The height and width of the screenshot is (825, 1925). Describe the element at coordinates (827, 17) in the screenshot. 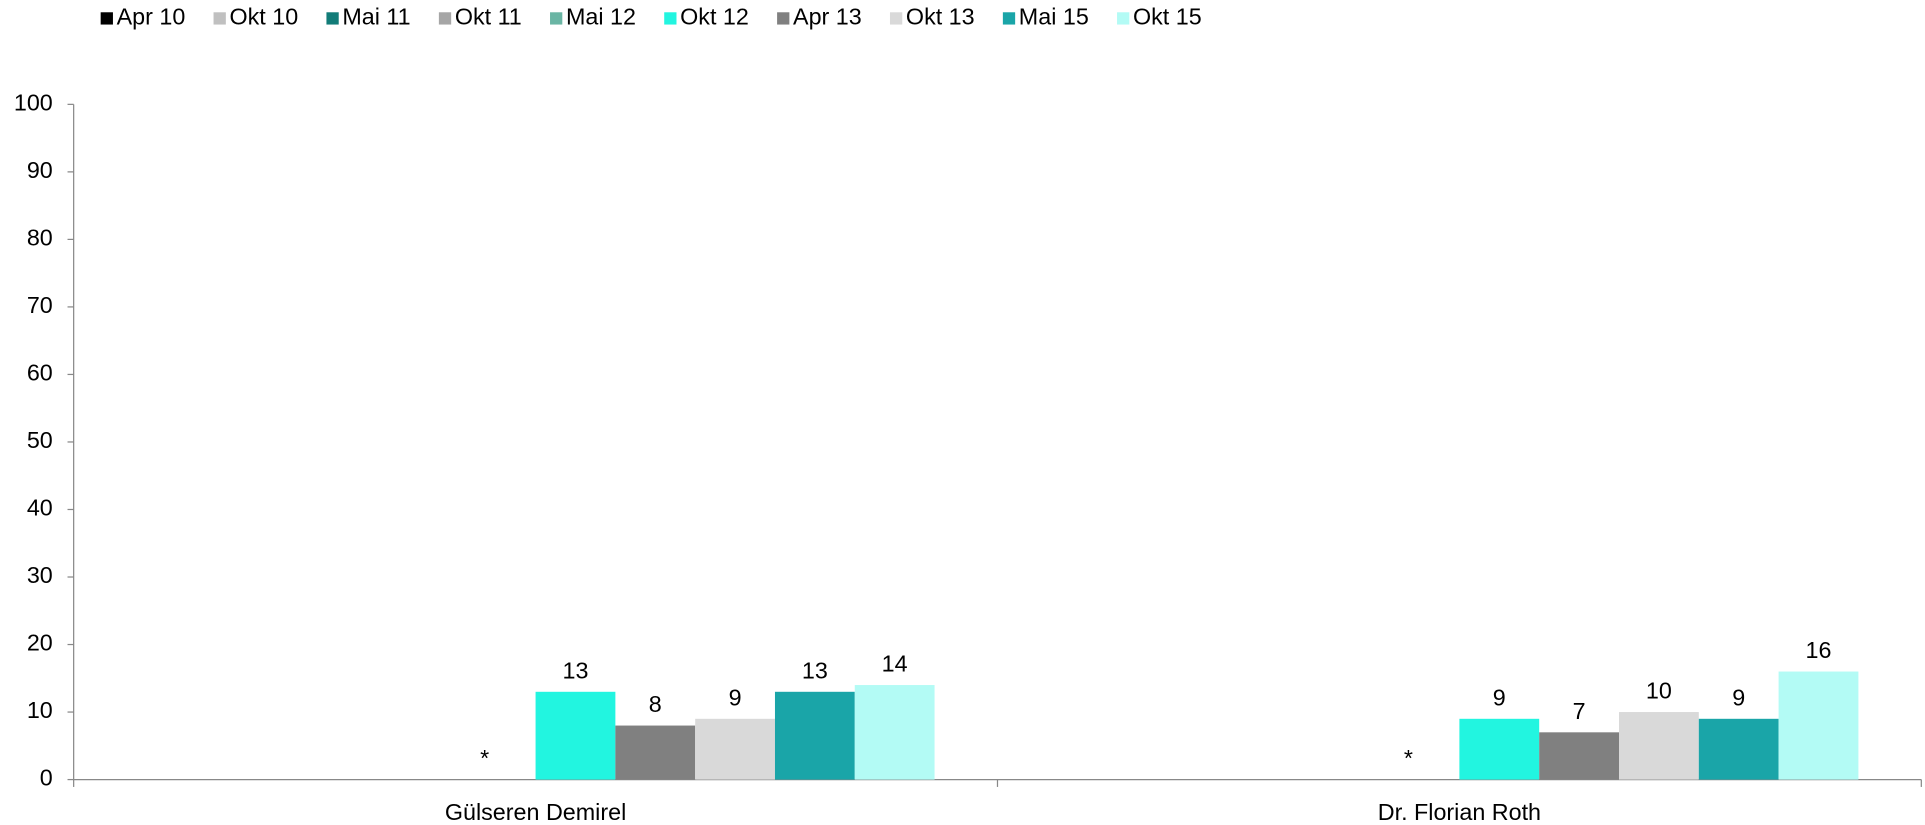

I see `legend-label: Apr 13` at that location.